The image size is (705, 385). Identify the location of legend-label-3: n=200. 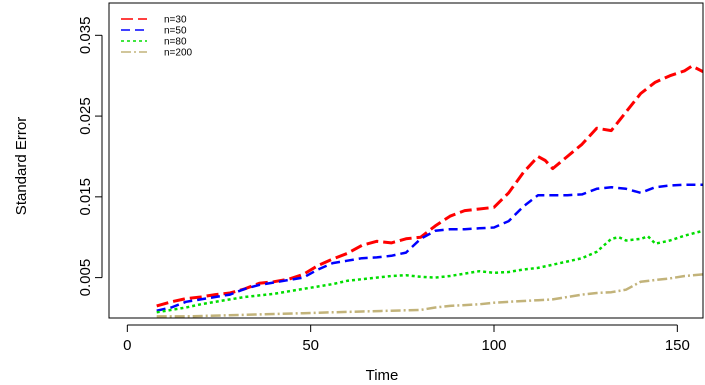
(178, 53).